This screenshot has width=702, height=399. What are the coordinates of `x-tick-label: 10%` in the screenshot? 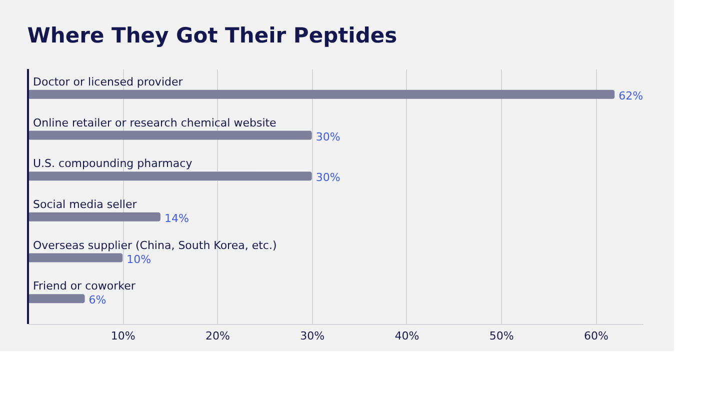 It's located at (123, 336).